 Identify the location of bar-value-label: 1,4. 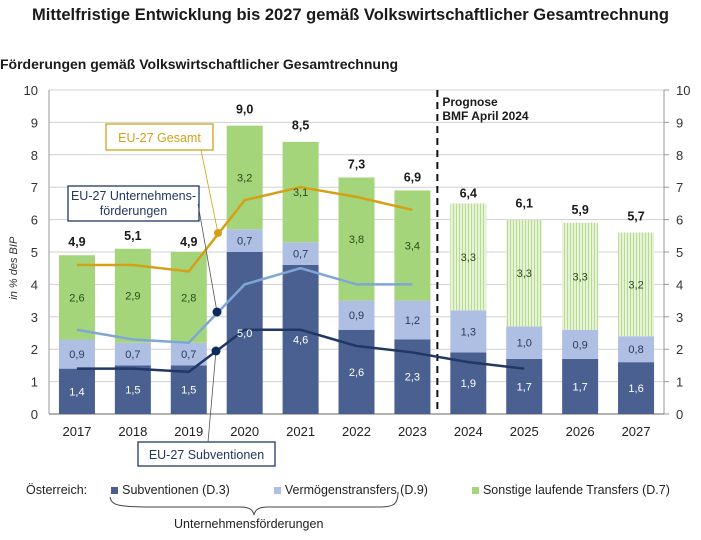
(76, 392).